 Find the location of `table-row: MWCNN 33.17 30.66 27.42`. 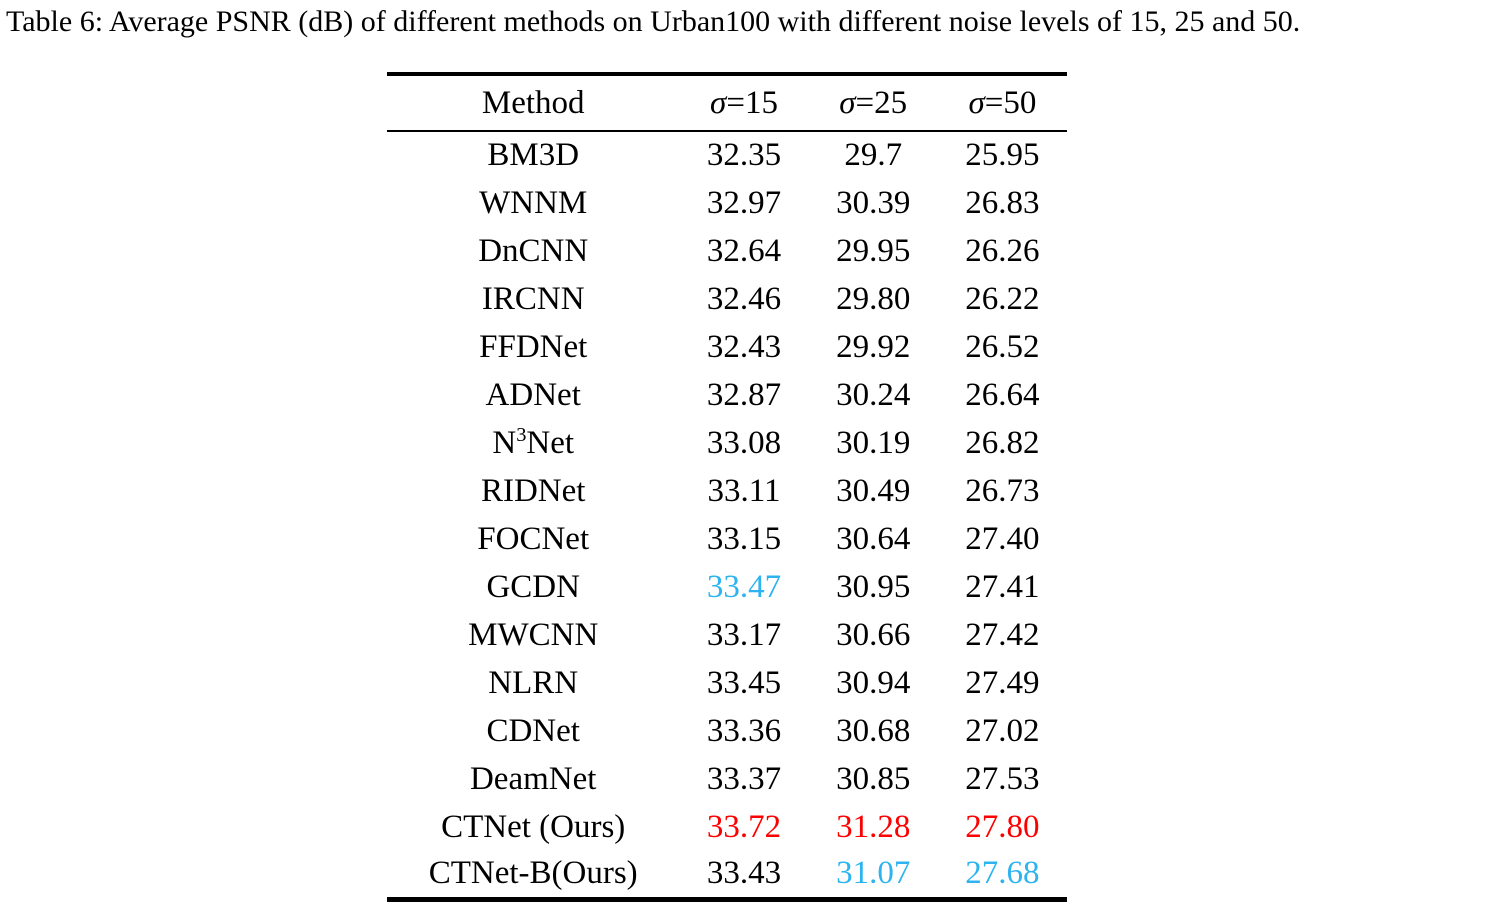

table-row: MWCNN 33.17 30.66 27.42 is located at coordinates (727, 635).